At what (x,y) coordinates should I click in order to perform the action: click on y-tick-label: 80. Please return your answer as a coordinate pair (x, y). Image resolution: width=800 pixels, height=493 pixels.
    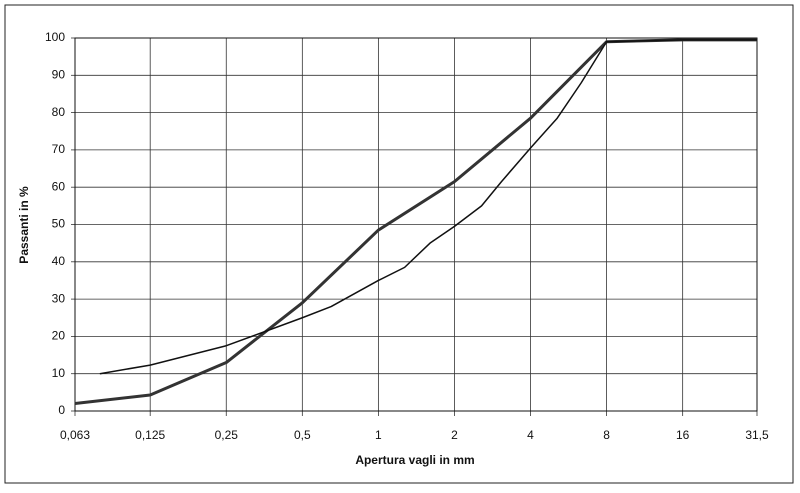
    Looking at the image, I should click on (59, 112).